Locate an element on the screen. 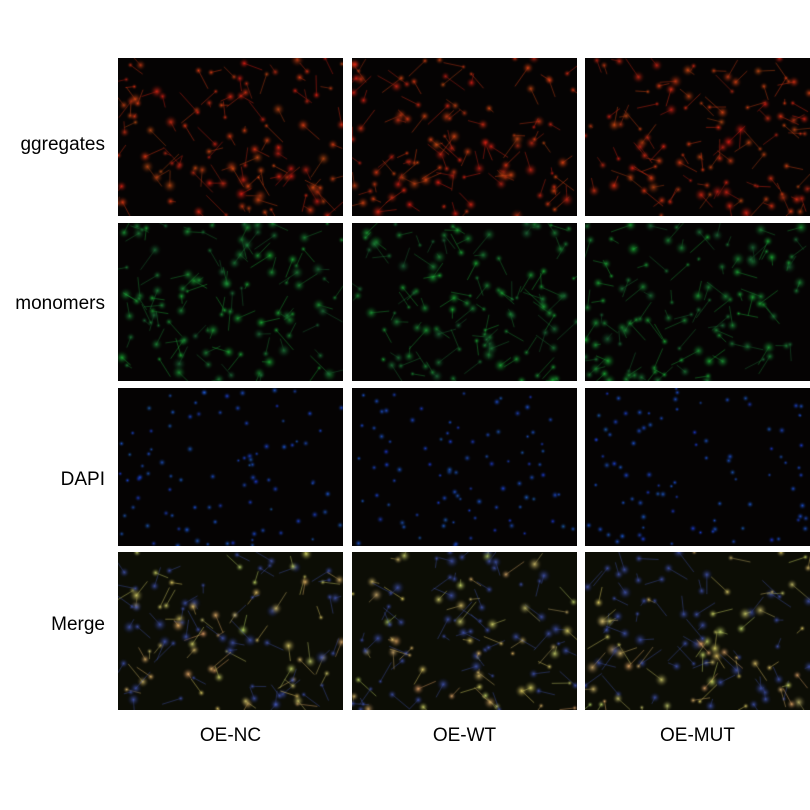 The width and height of the screenshot is (810, 810). micrograph-green-oe-nc is located at coordinates (230, 302).